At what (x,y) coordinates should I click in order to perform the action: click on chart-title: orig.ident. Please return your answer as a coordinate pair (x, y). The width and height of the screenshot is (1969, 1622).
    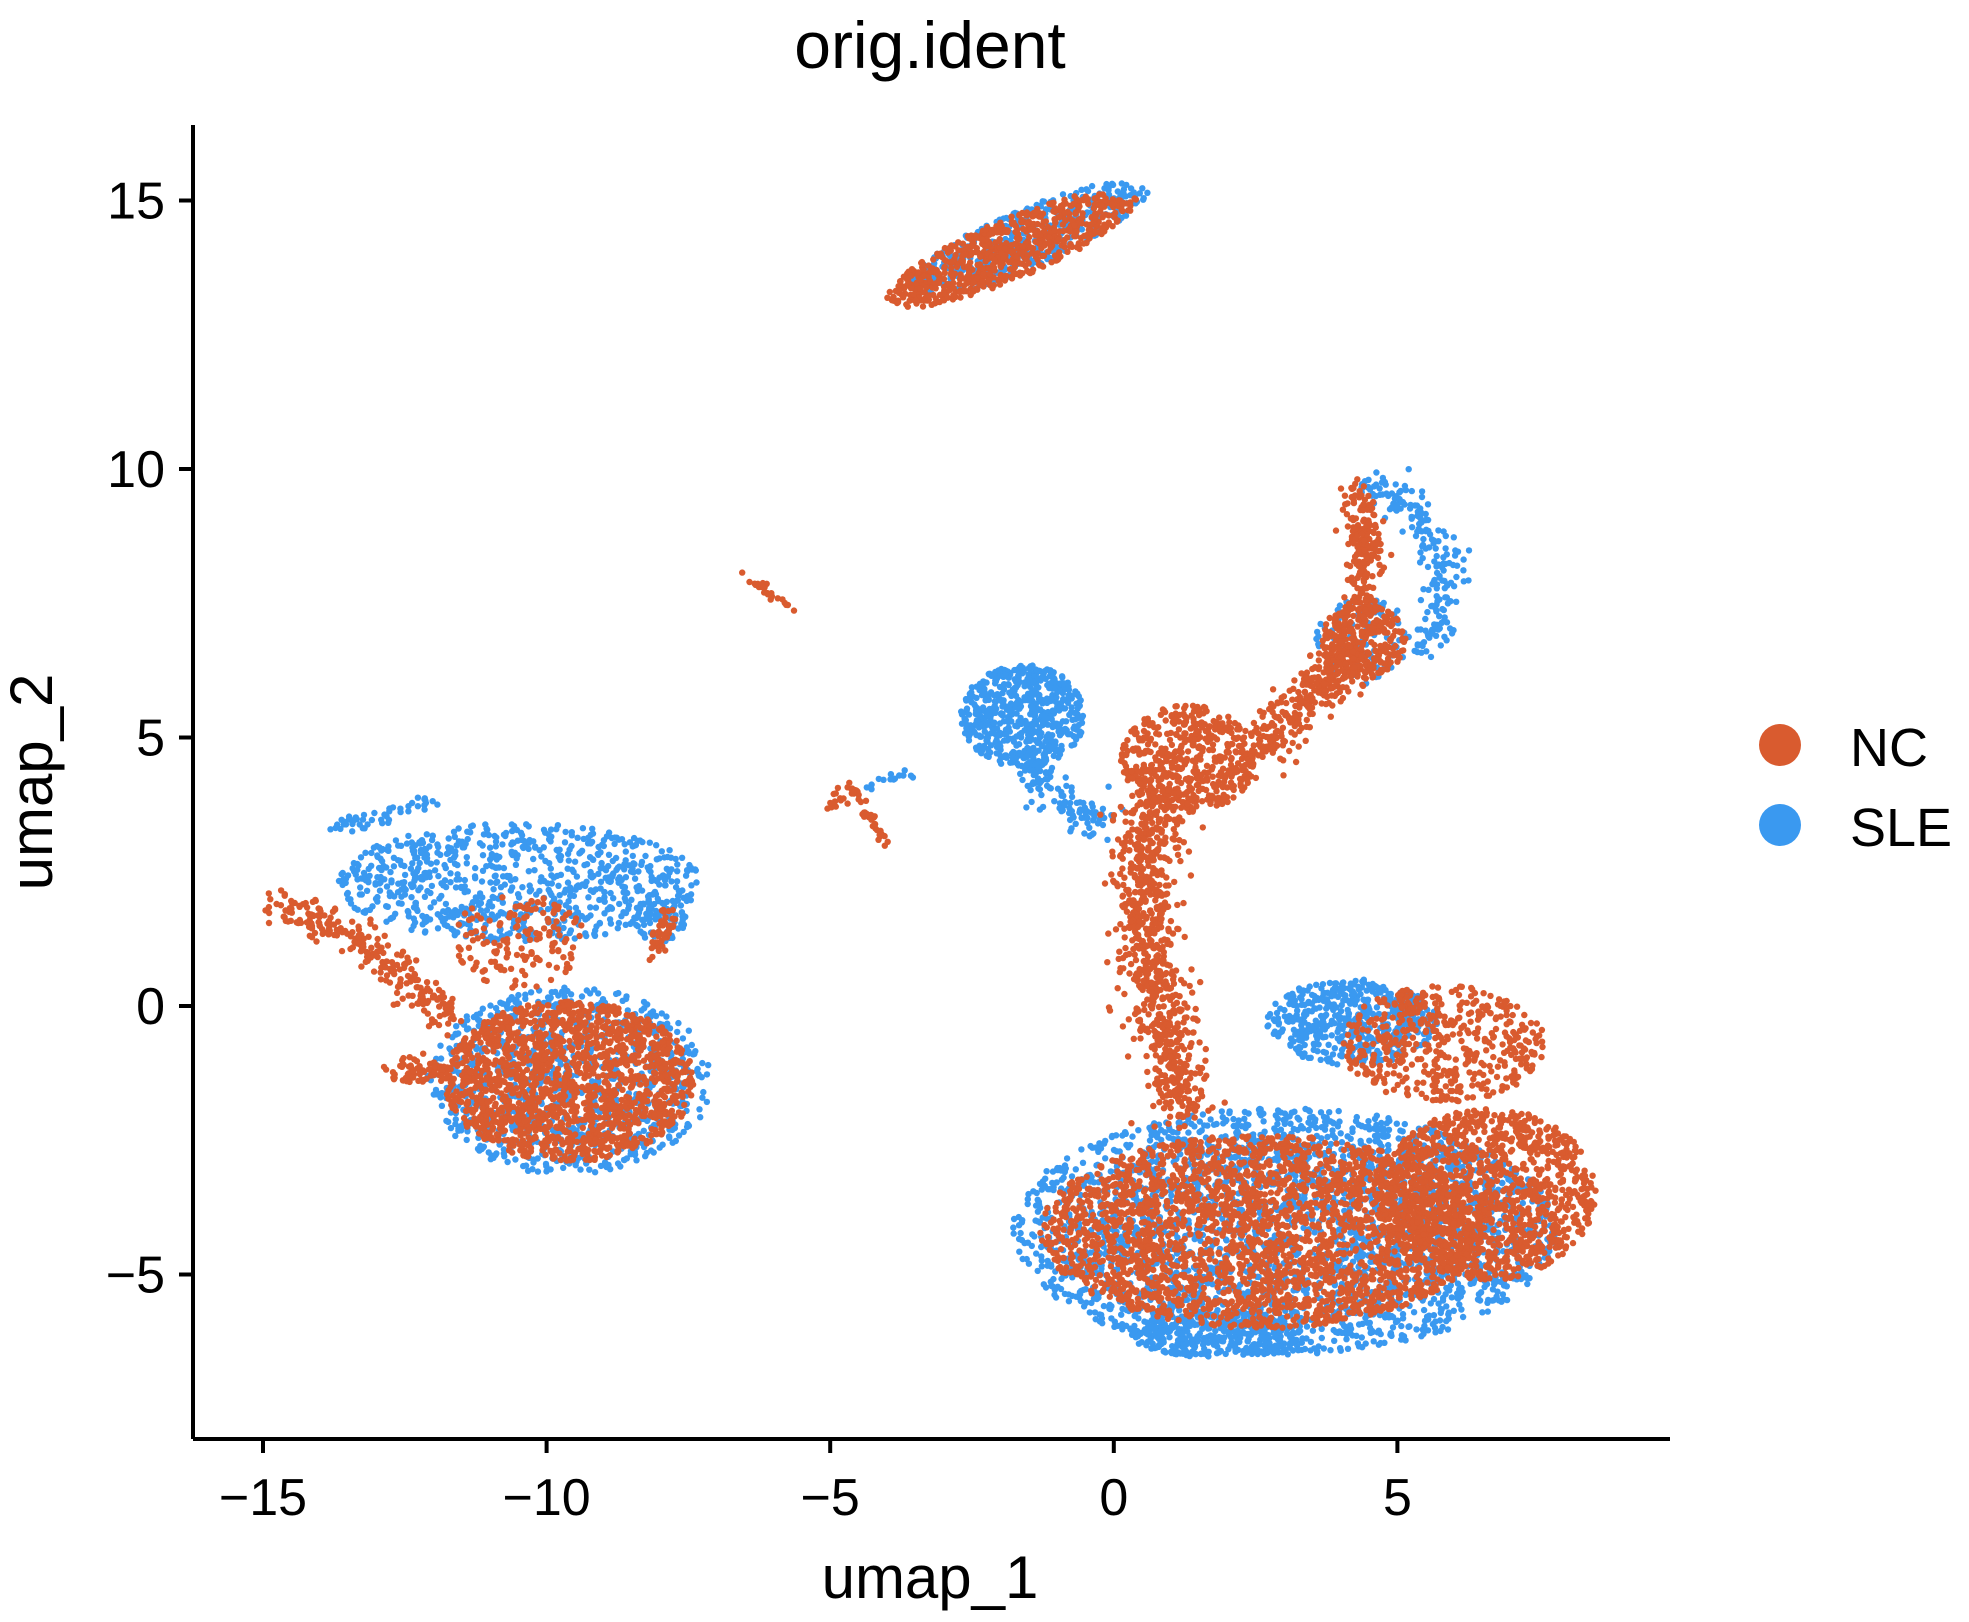
    Looking at the image, I should click on (930, 45).